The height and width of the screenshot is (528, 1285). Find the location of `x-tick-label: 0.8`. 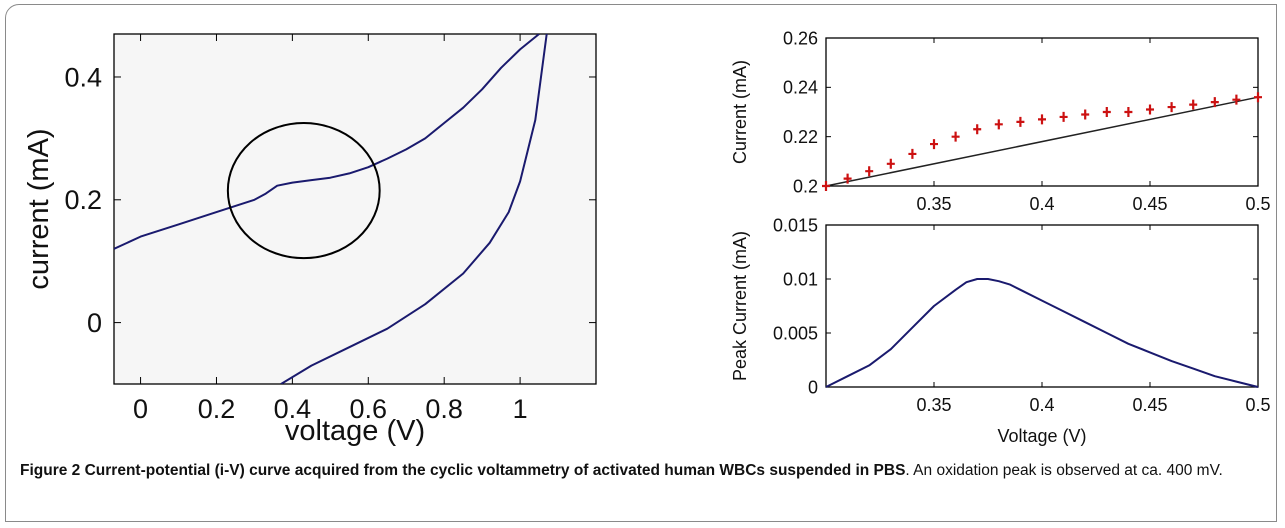

x-tick-label: 0.8 is located at coordinates (444, 409).